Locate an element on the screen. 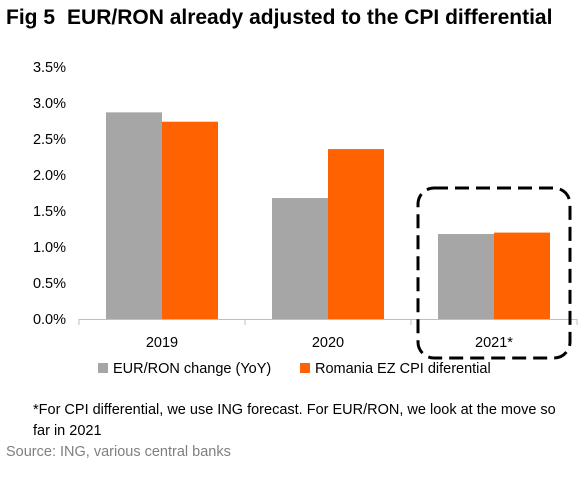 This screenshot has height=477, width=585. legend-label: Romania EZ CPI diferential is located at coordinates (403, 369).